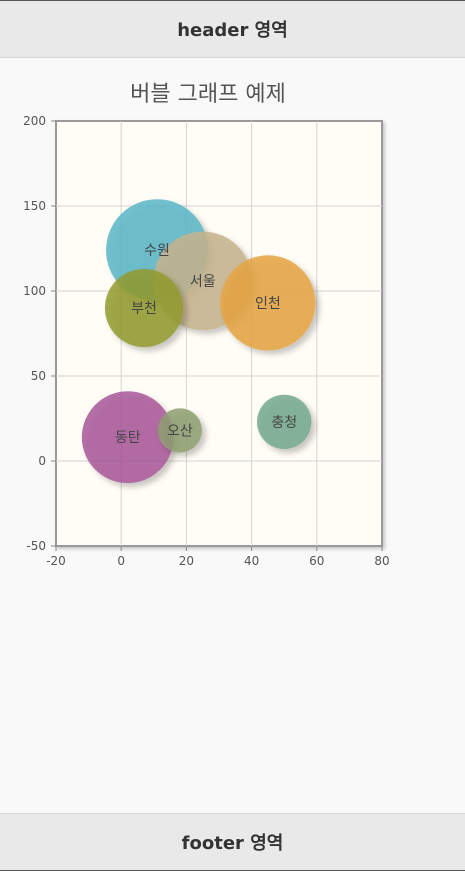 Image resolution: width=465 pixels, height=871 pixels. Describe the element at coordinates (56, 561) in the screenshot. I see `x-tick-label: -20` at that location.